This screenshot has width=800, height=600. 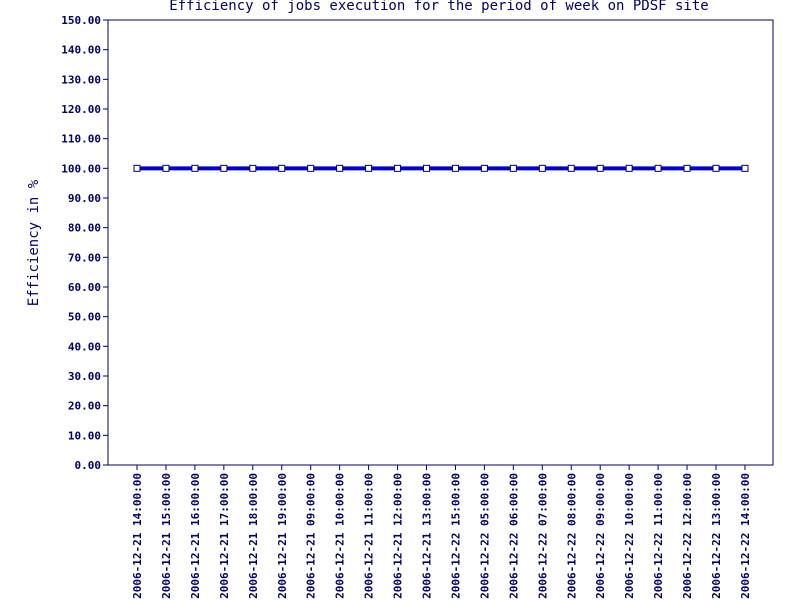 I want to click on x-tick-label: 2006-12-22 05:00:00, so click(x=484, y=536).